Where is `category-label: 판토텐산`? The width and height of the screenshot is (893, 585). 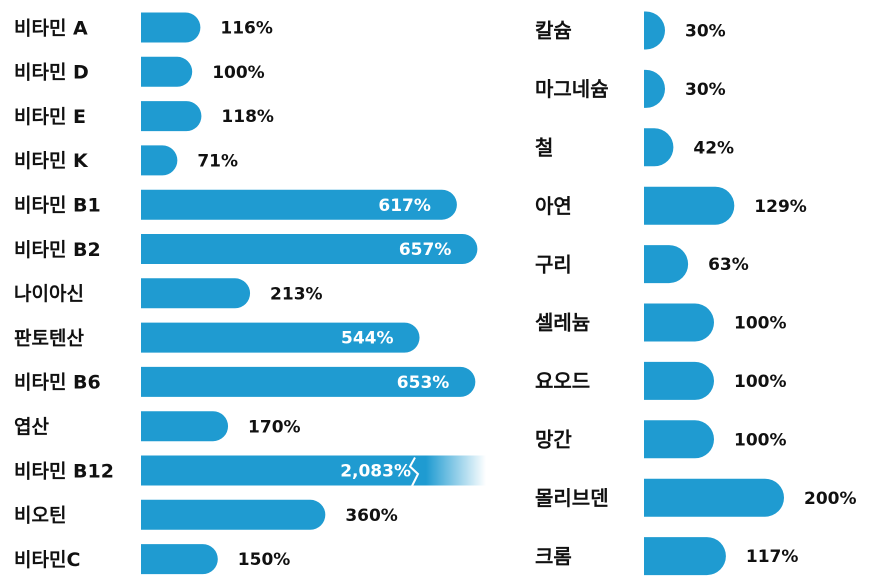
category-label: 판토텐산 is located at coordinates (49, 338).